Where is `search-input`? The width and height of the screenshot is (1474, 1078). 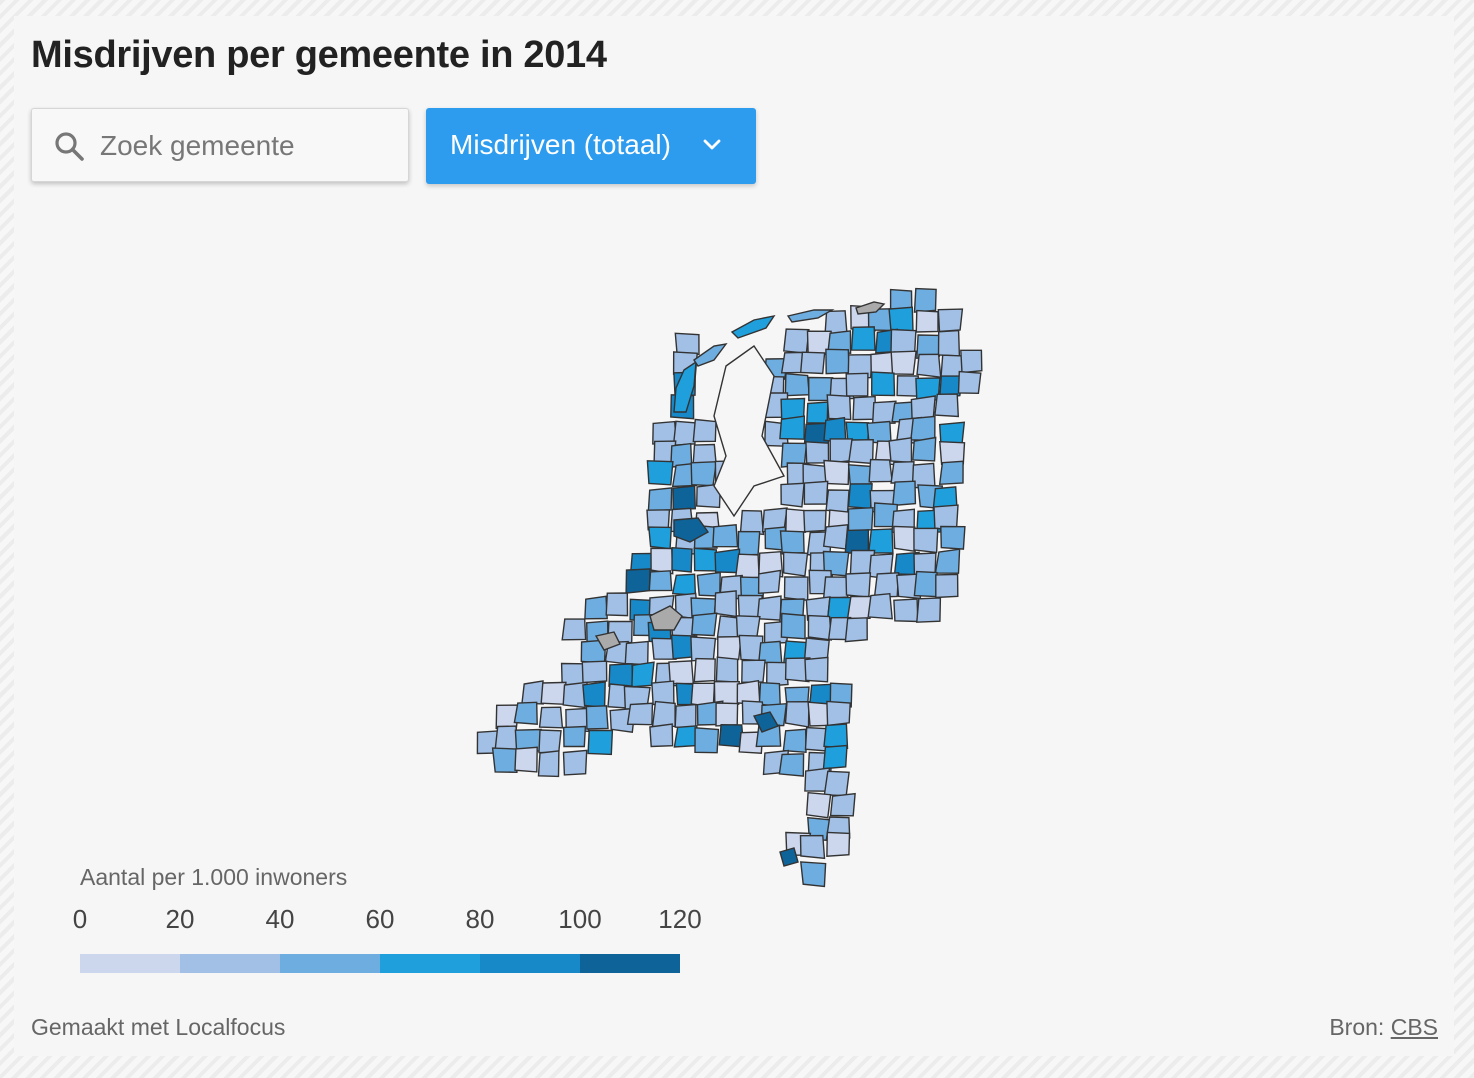 search-input is located at coordinates (245, 146).